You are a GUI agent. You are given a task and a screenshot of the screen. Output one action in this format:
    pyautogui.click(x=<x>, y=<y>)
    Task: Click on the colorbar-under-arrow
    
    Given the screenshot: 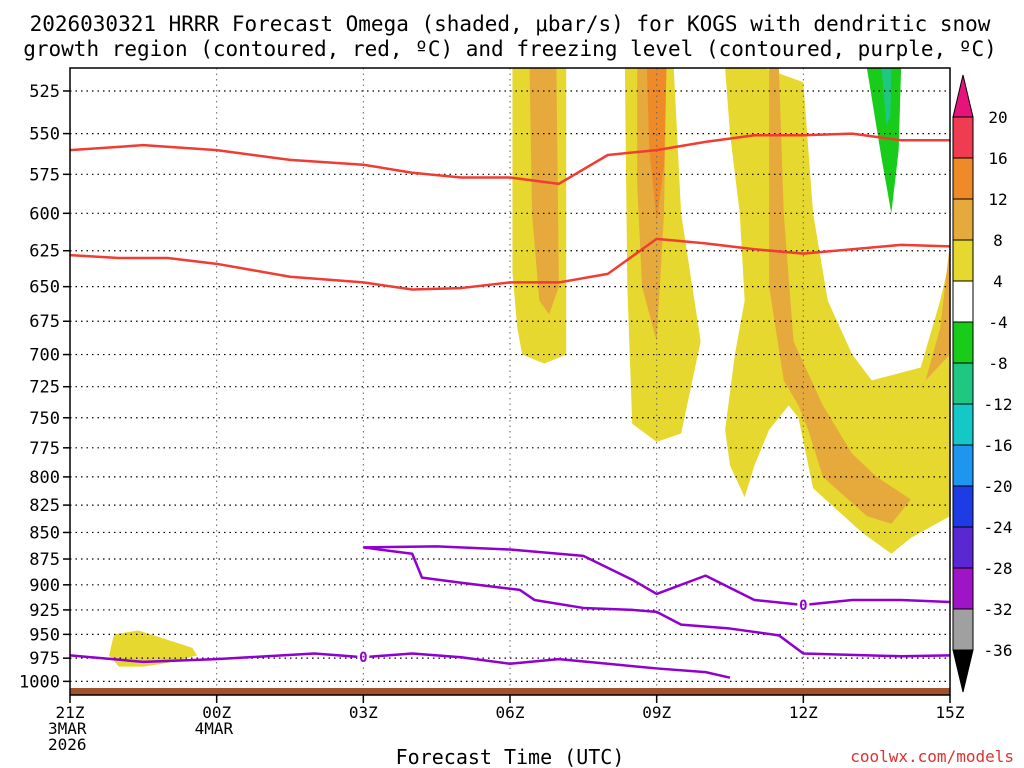 What is the action you would take?
    pyautogui.click(x=963, y=671)
    